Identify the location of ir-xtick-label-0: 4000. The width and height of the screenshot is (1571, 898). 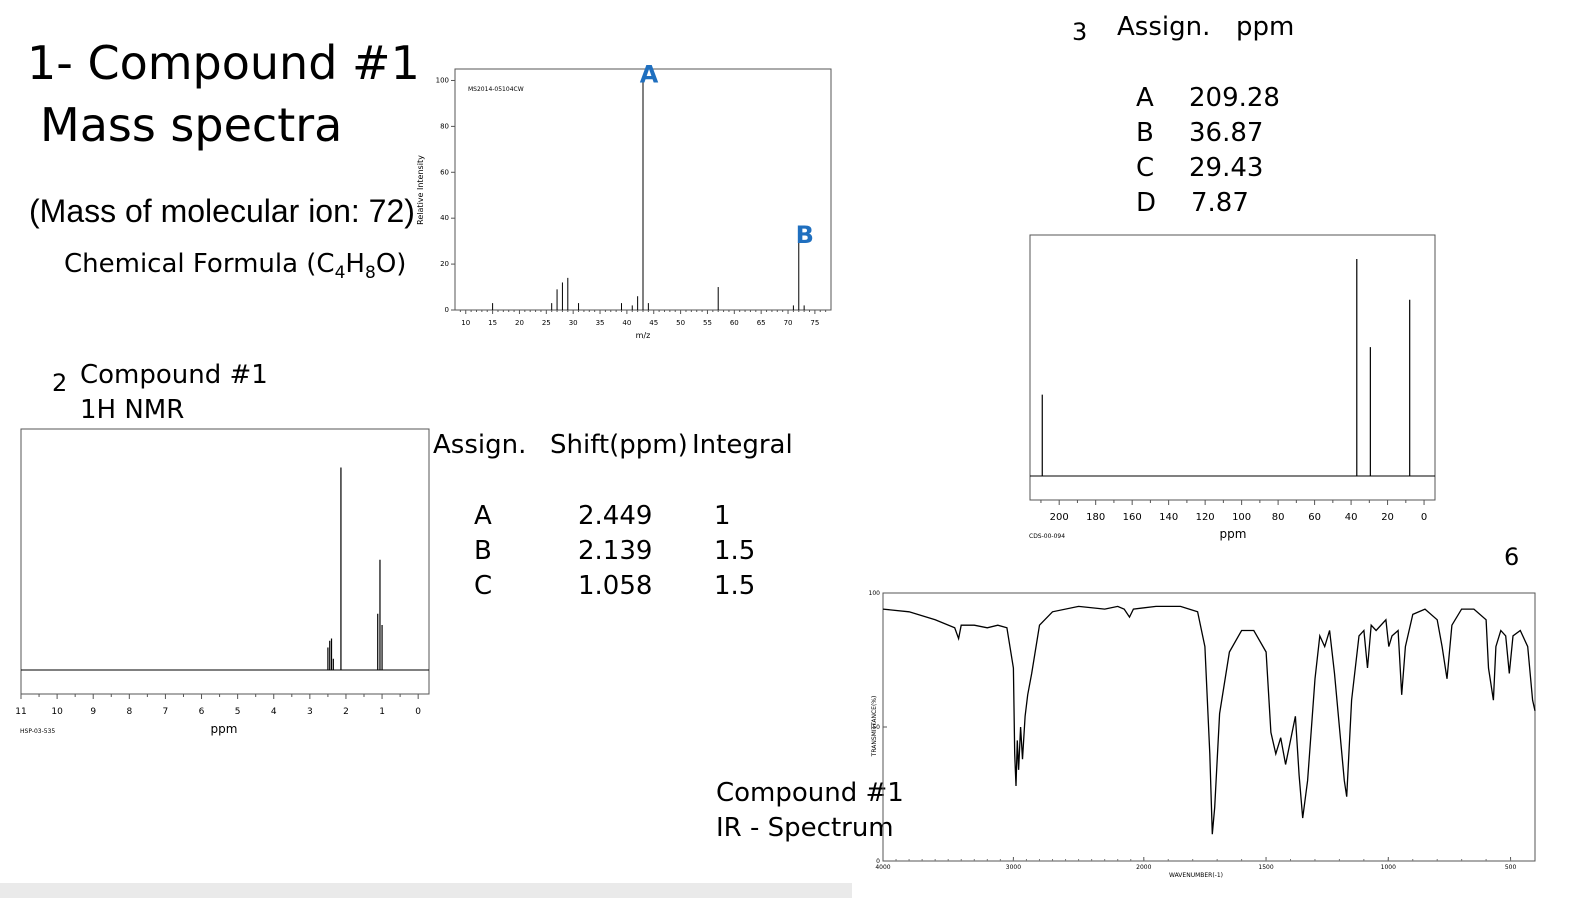
(882, 867).